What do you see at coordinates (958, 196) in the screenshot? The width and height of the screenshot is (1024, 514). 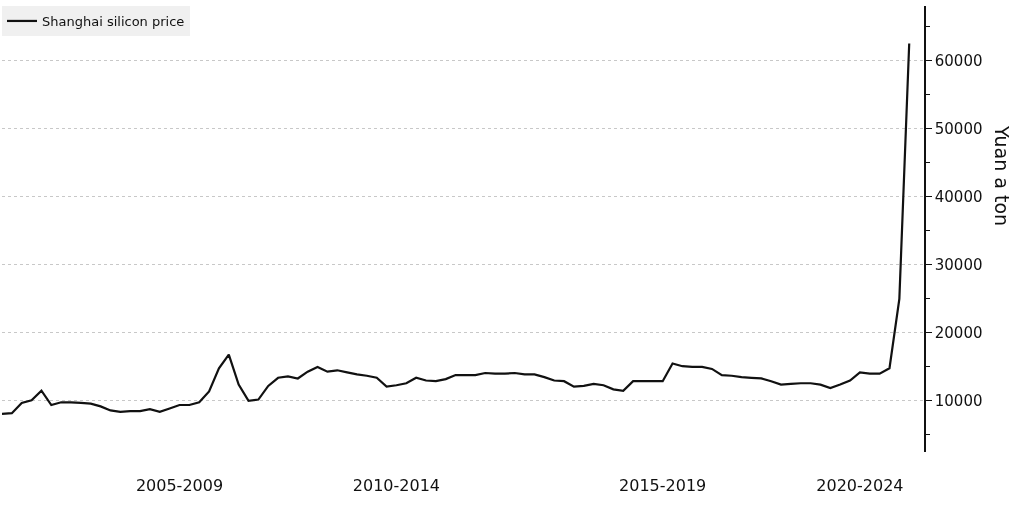 I see `y-tick-label: 40000` at bounding box center [958, 196].